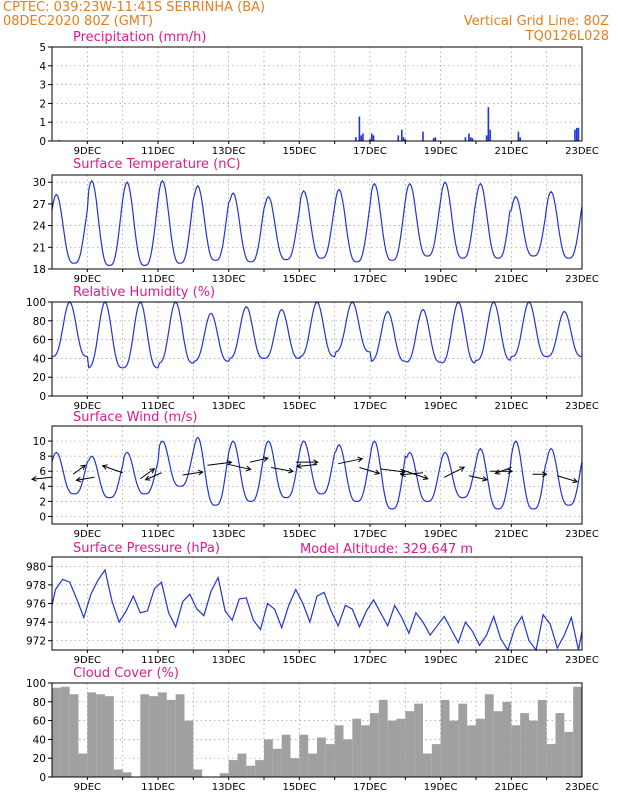 This screenshot has width=618, height=800. I want to click on y-tick-label: 8, so click(42, 457).